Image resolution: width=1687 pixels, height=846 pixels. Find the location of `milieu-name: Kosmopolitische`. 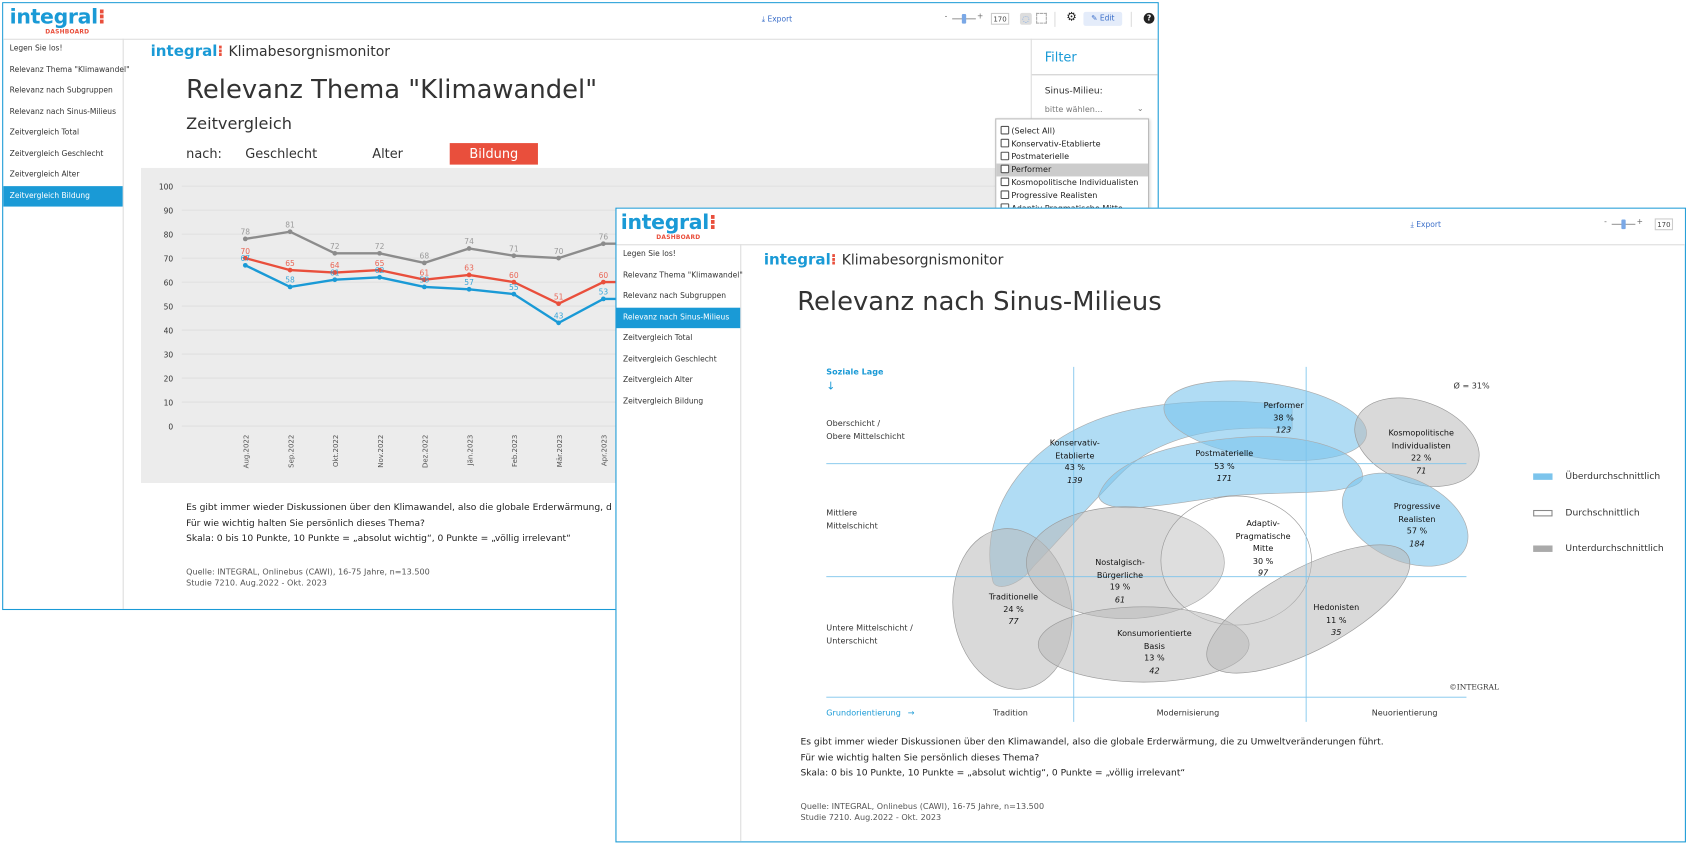

milieu-name: Kosmopolitische is located at coordinates (1421, 433).